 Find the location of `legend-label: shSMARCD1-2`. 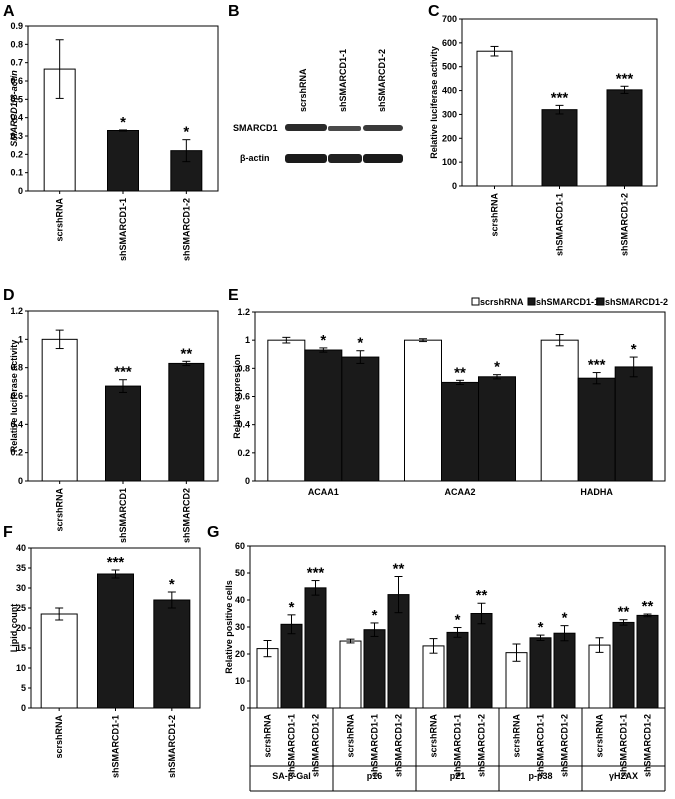

legend-label: shSMARCD1-2 is located at coordinates (636, 302).